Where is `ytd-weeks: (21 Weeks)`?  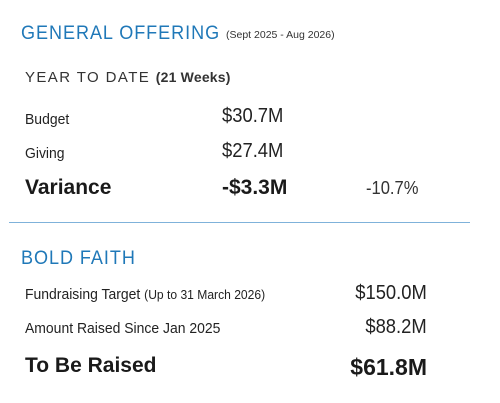
ytd-weeks: (21 Weeks) is located at coordinates (193, 77).